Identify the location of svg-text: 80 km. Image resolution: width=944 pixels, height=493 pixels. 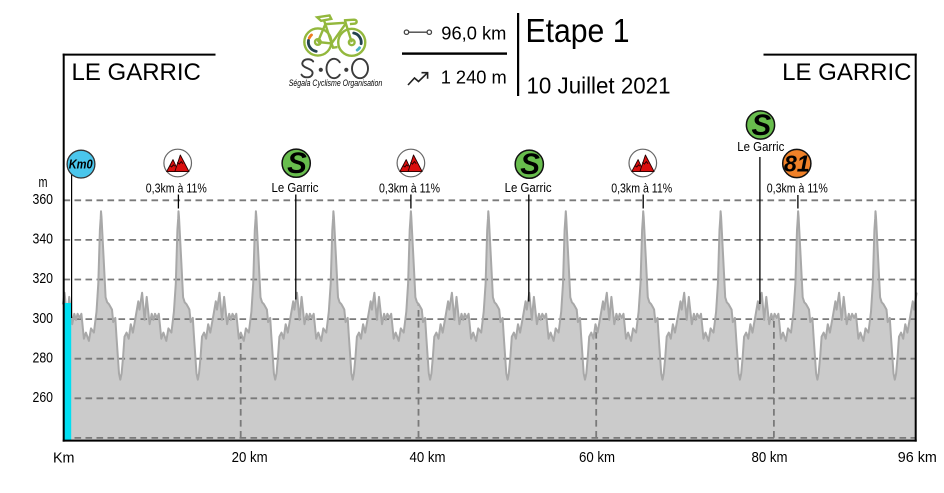
(770, 457).